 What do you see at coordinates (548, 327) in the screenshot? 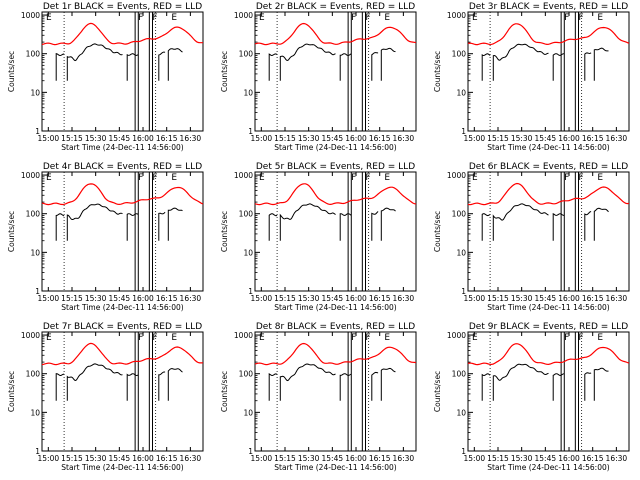
I see `panel-title: Det 9r BLACK = Events, RED = LLD` at bounding box center [548, 327].